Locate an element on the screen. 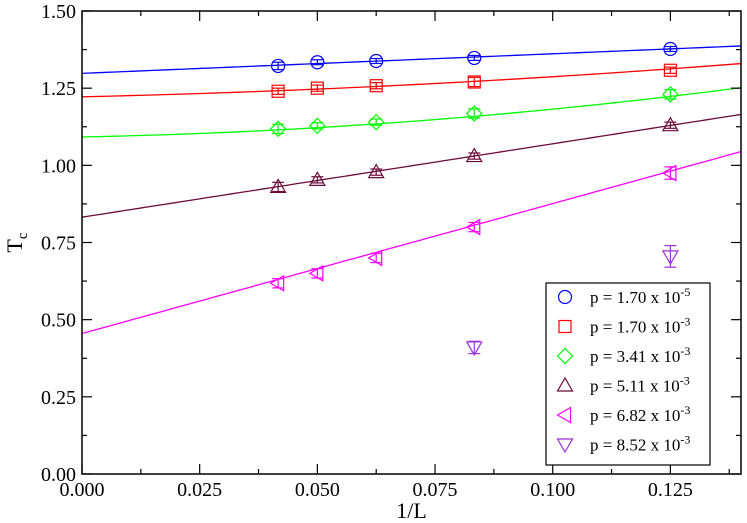  y-tick-label: 1.25 is located at coordinates (58, 89).